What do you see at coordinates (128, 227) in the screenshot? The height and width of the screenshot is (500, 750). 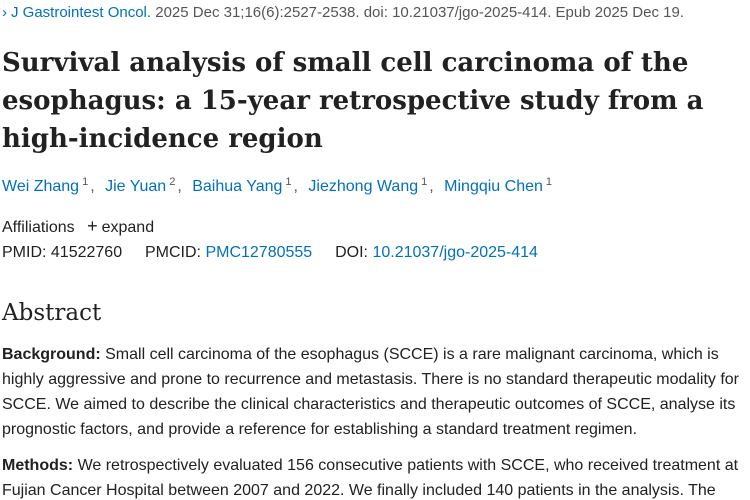 I see `expand-label: expand` at bounding box center [128, 227].